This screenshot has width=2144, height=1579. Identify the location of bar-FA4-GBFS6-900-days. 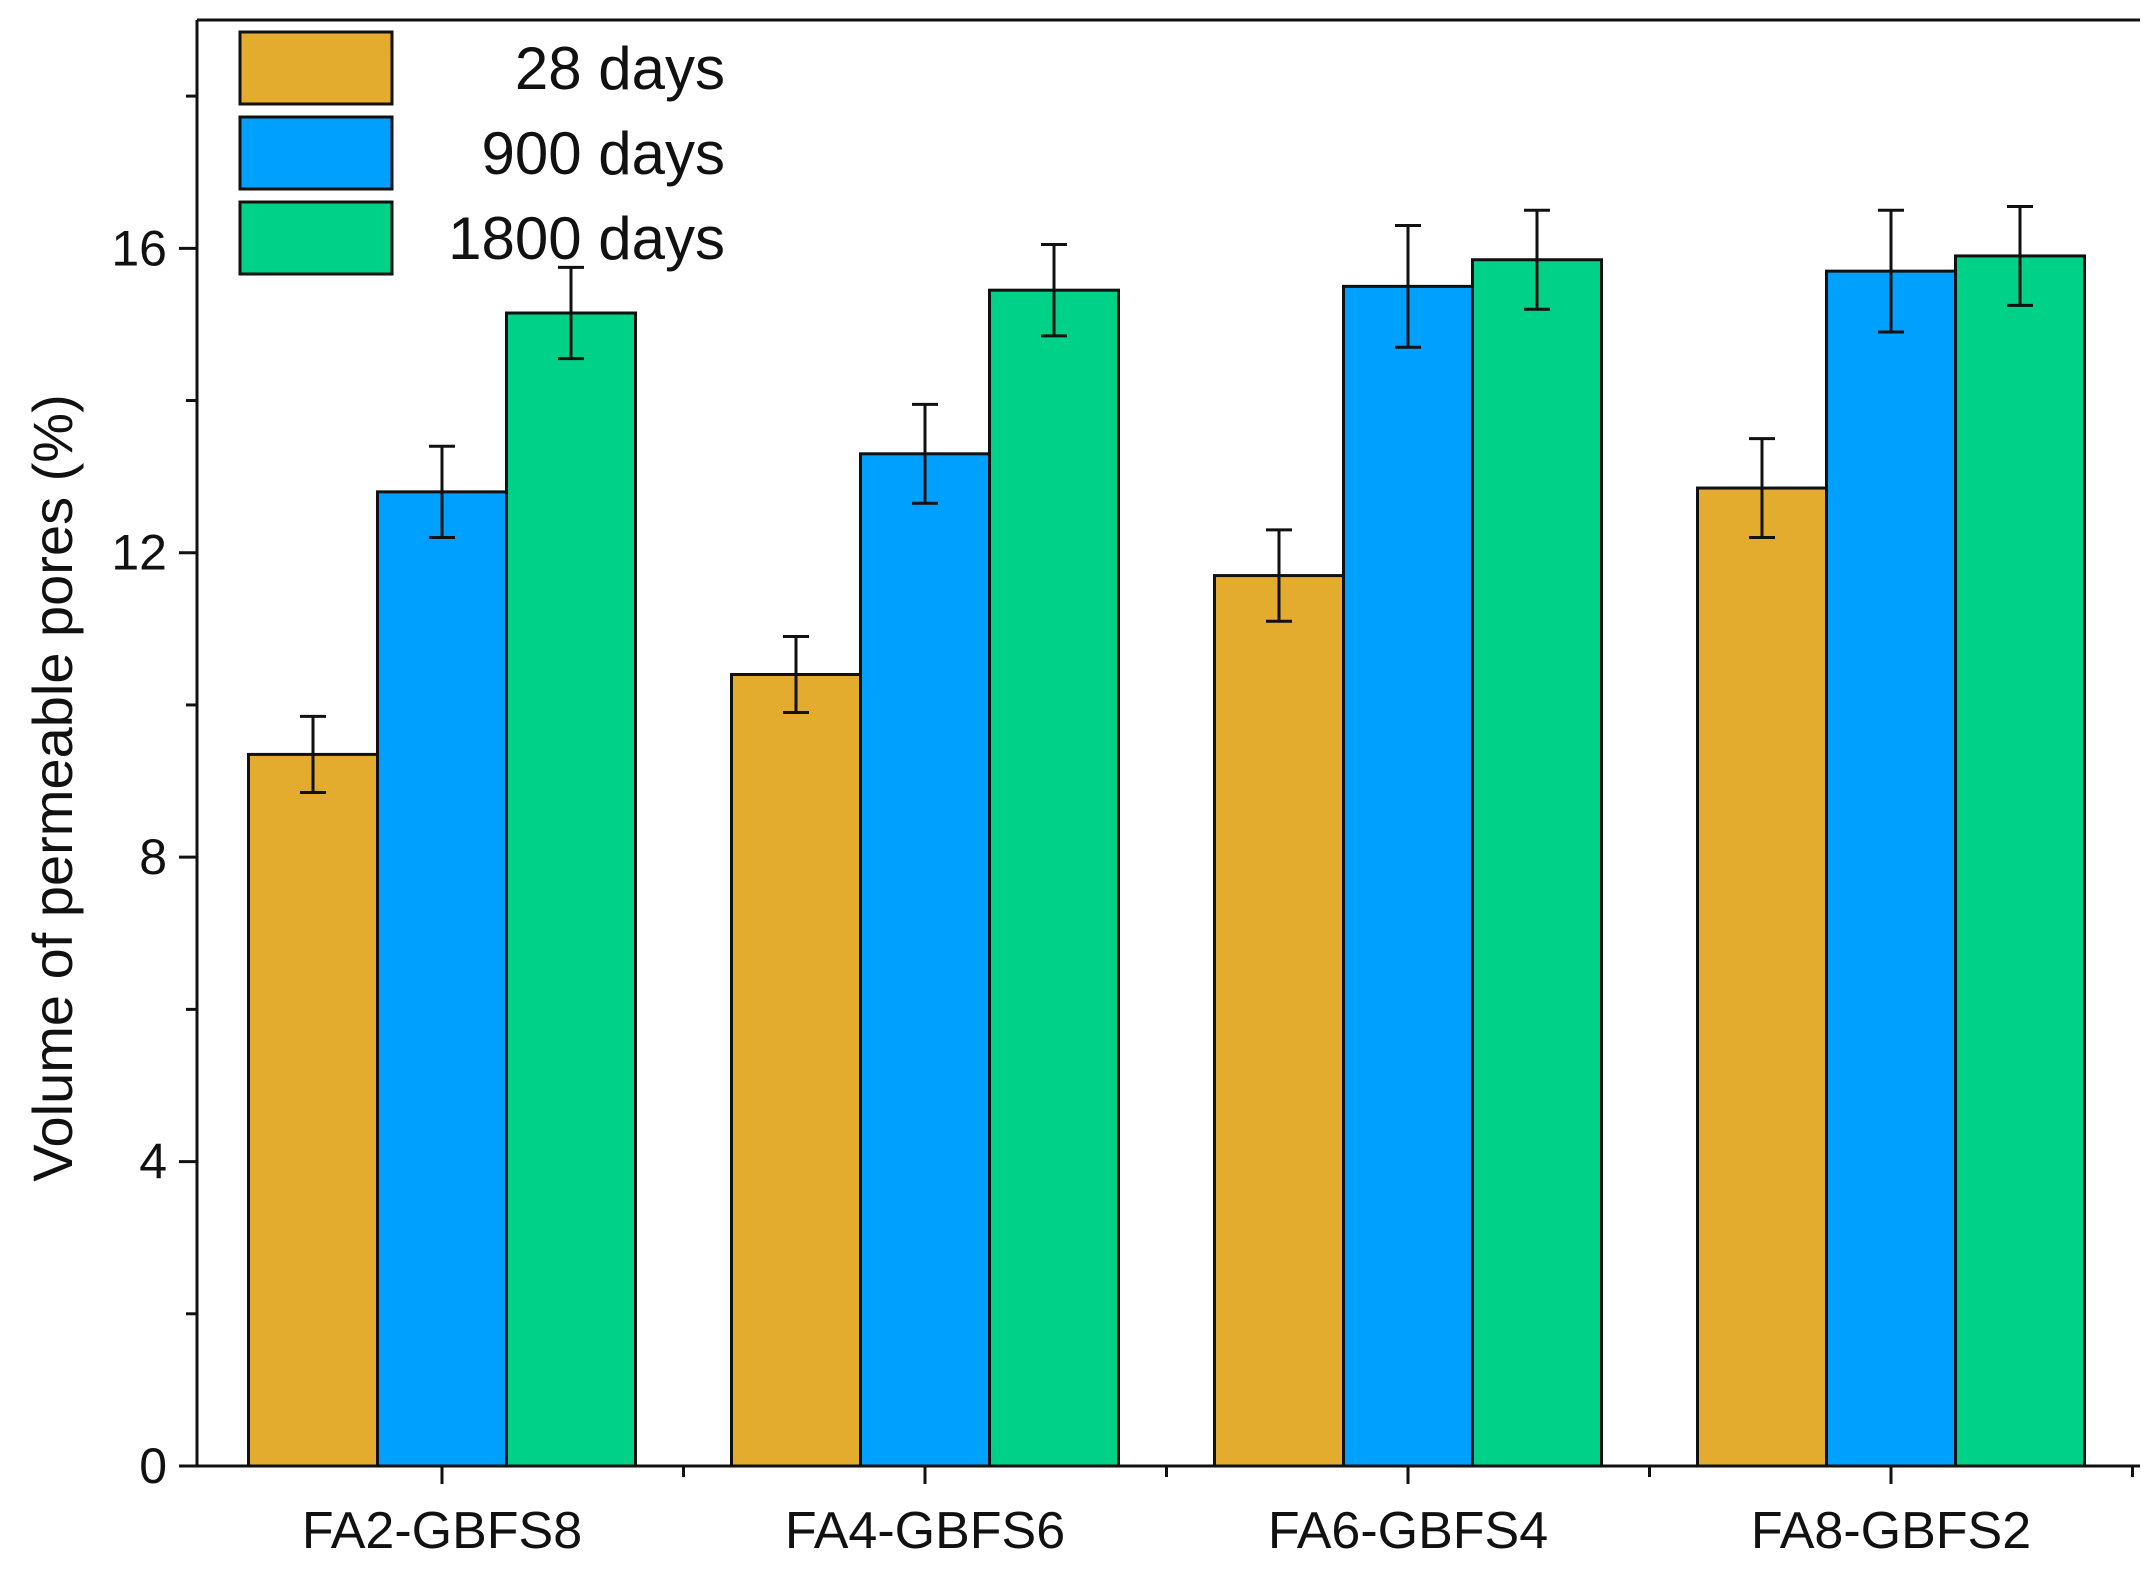
(925, 960).